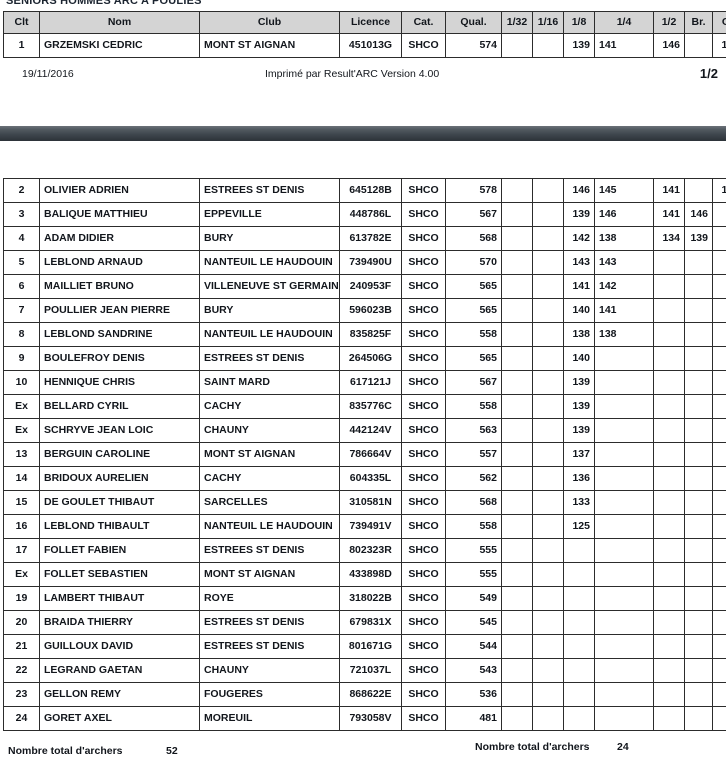 This screenshot has width=726, height=768. Describe the element at coordinates (579, 22) in the screenshot. I see `column-header-r8: 1/8` at that location.